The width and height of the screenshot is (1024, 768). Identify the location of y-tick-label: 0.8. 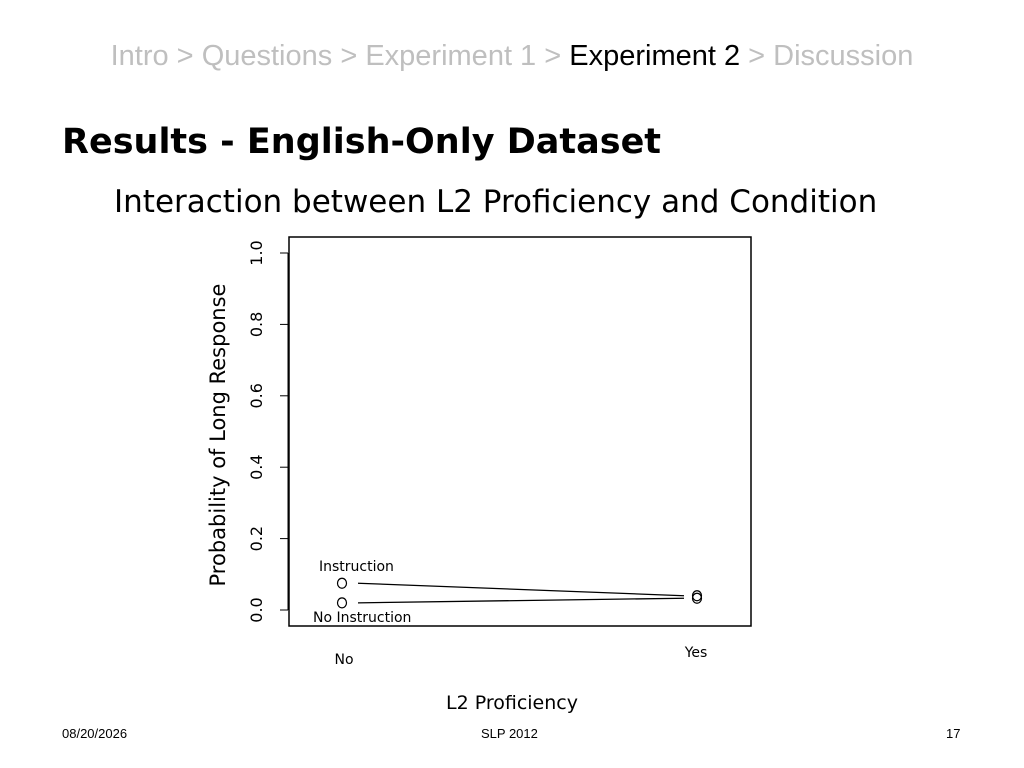
(256, 324).